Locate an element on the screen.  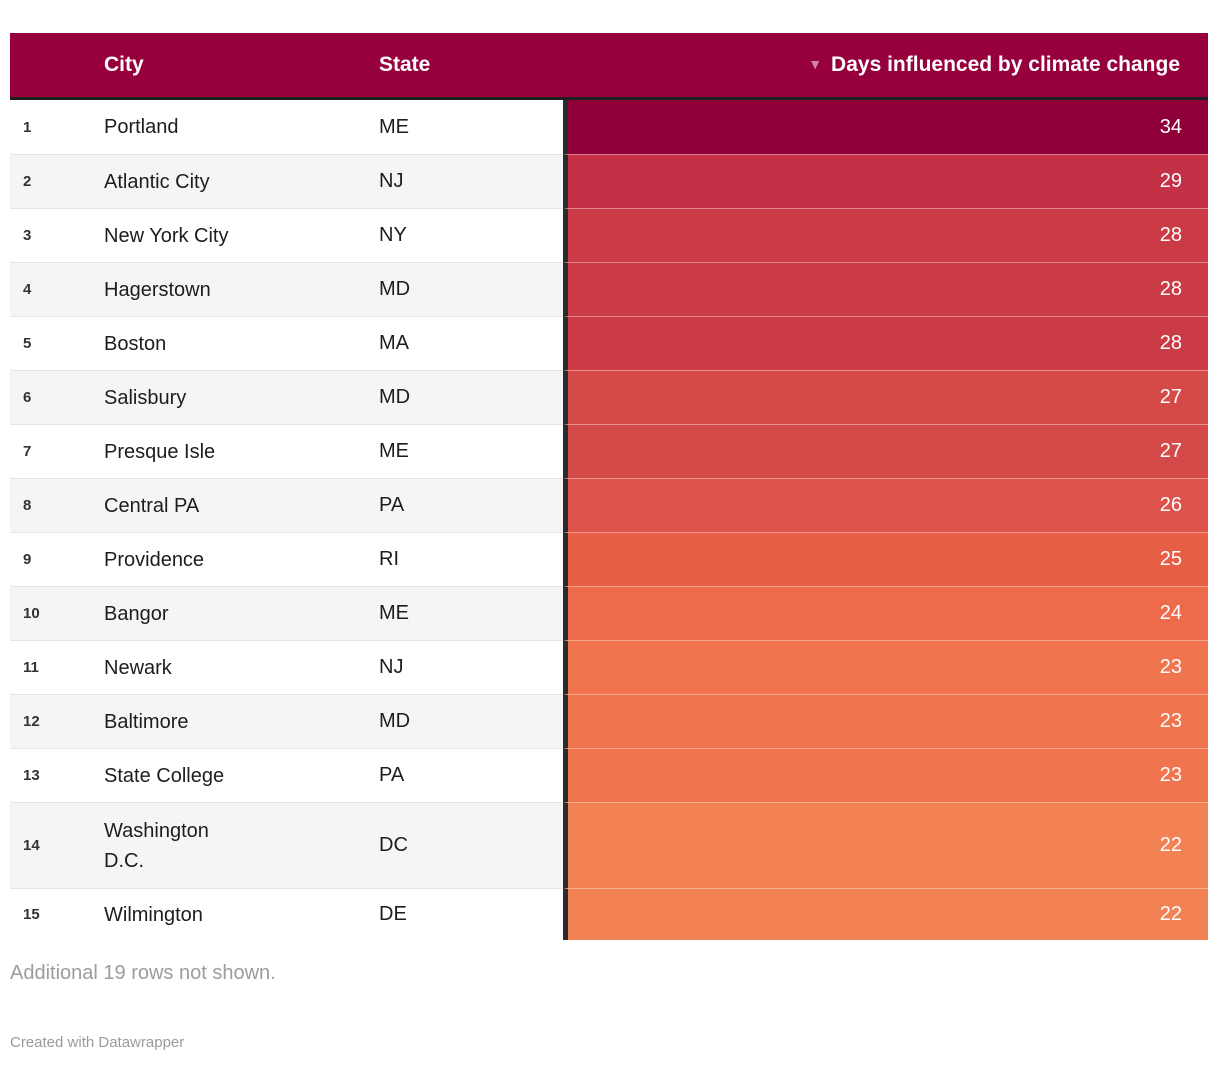
rank-cell: 12 is located at coordinates (57, 721).